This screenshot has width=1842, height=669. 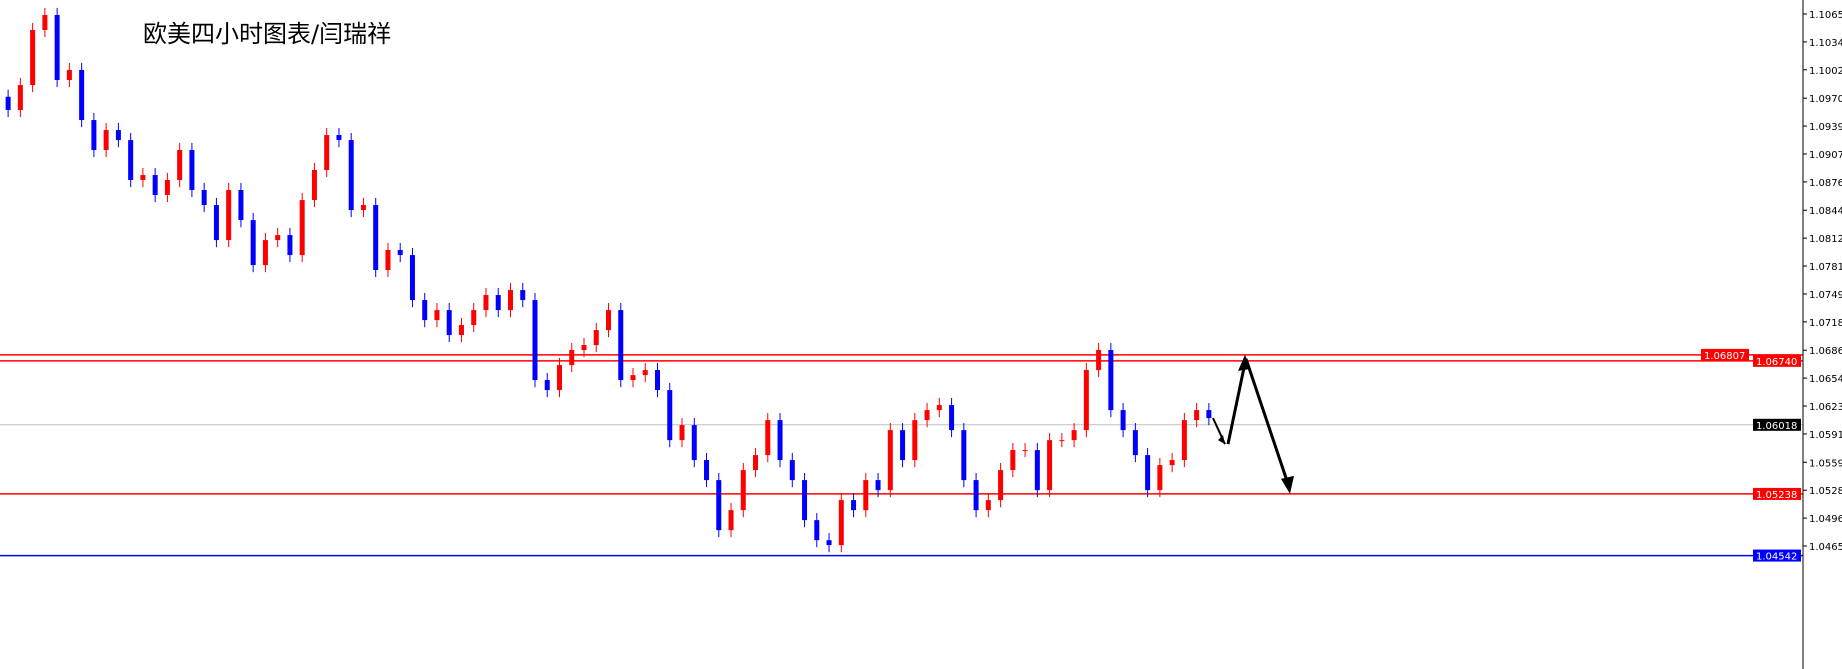 I want to click on price-tag-label: 1.05238, so click(x=1776, y=495).